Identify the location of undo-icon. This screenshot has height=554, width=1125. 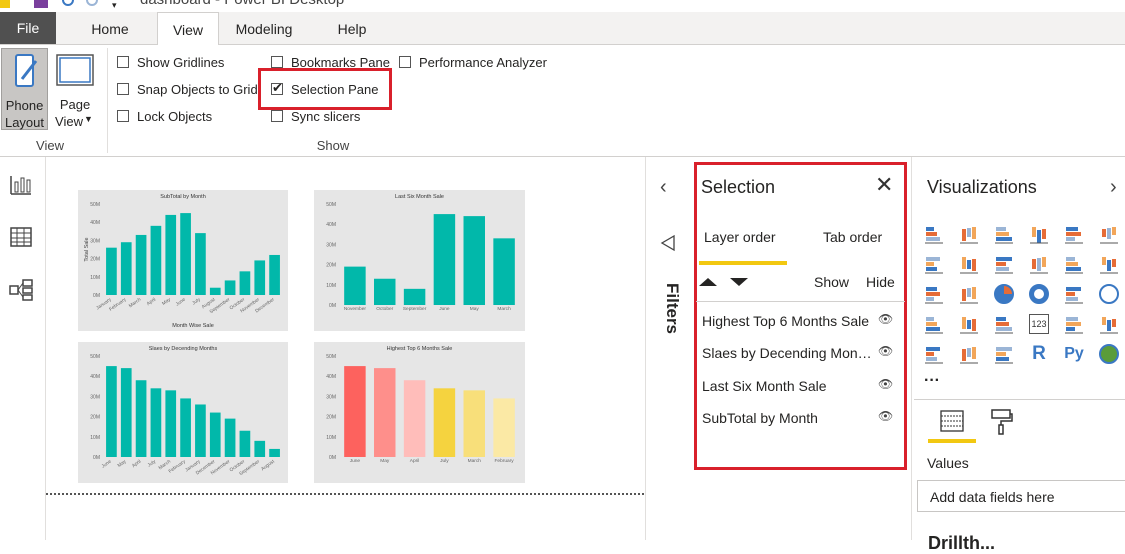
(68, 3).